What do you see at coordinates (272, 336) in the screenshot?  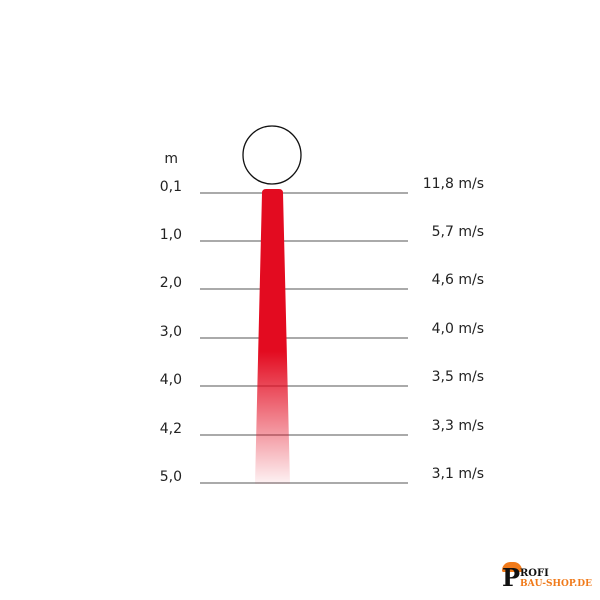 I see `air-stream-beam` at bounding box center [272, 336].